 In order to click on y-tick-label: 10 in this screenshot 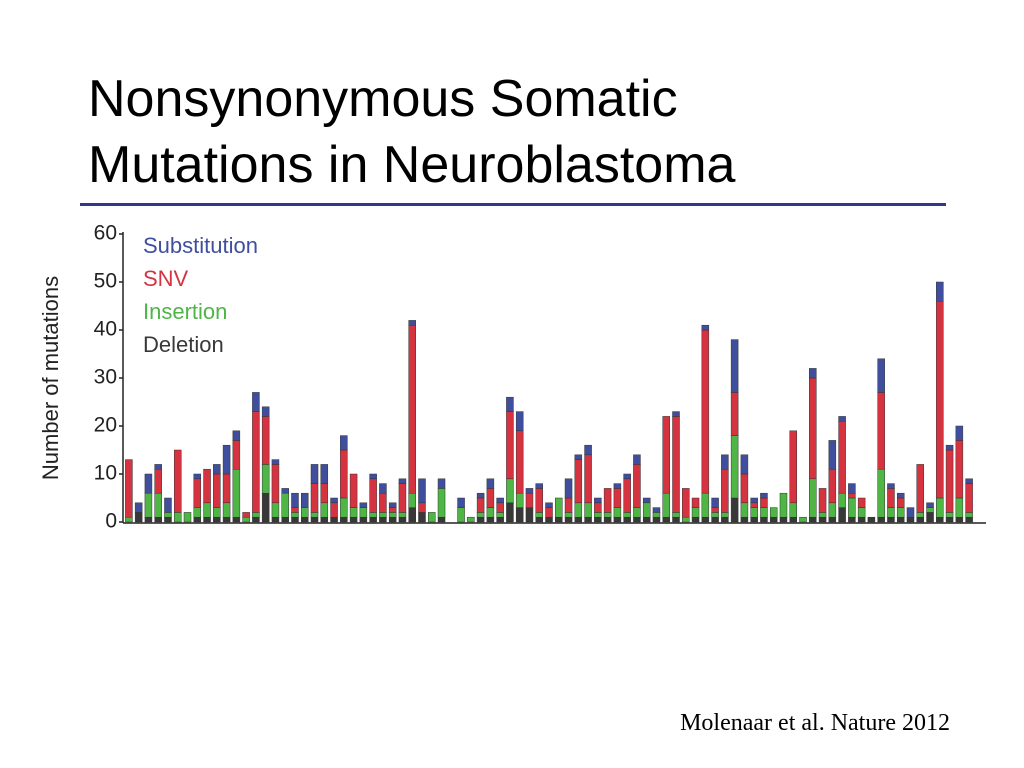, I will do `click(105, 473)`.